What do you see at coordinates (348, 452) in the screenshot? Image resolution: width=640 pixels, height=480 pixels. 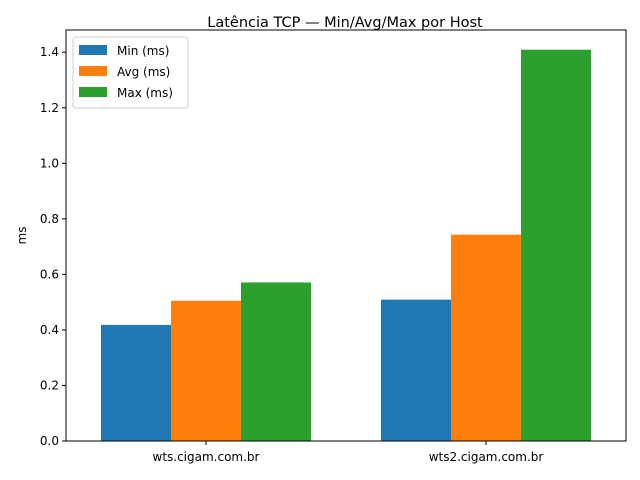 I see `x-axis-ticks: wts.cigam.com.br wts2.cigam.com.br` at bounding box center [348, 452].